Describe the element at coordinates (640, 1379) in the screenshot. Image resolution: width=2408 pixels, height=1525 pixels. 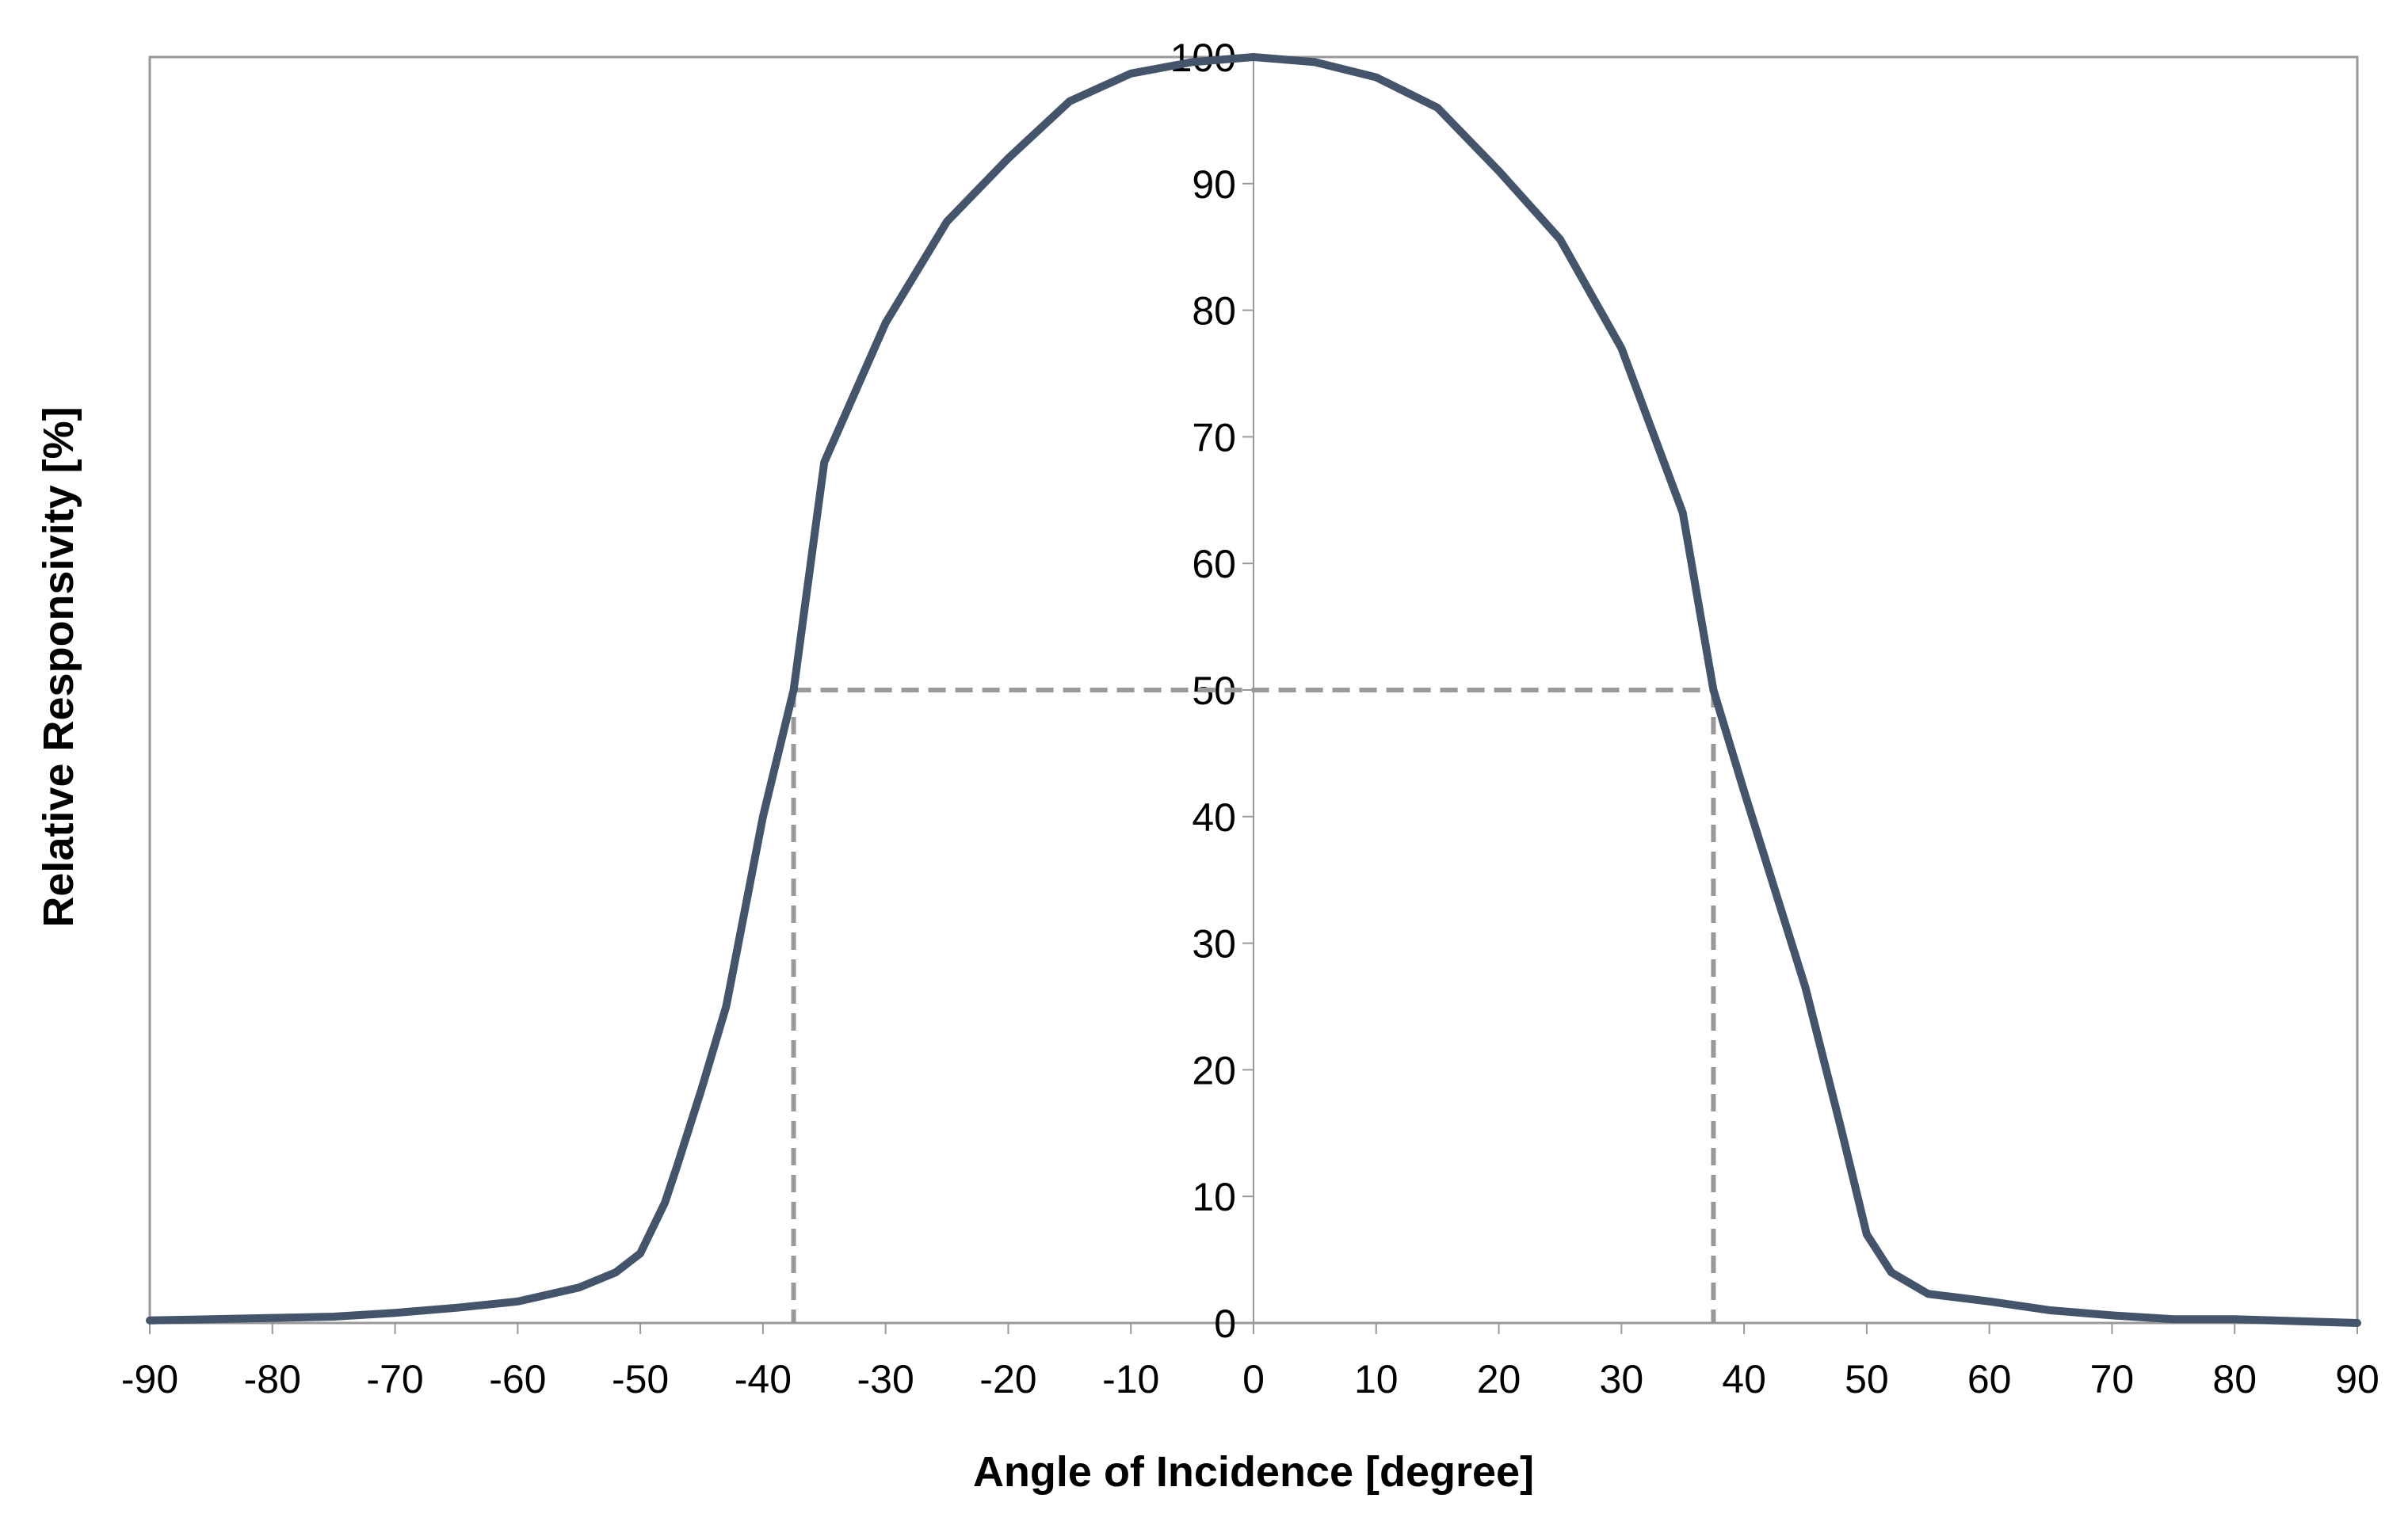
I see `x-tick-label: -50` at that location.